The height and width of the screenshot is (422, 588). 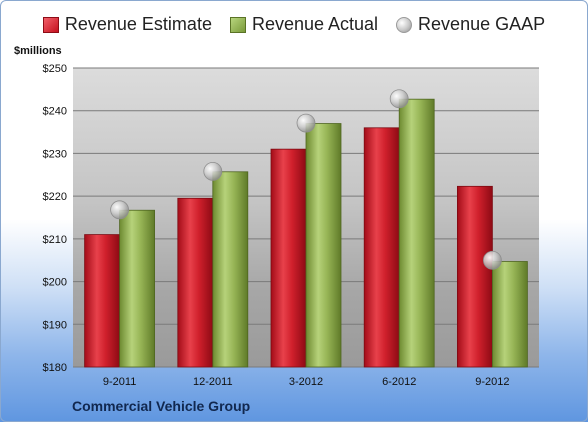 What do you see at coordinates (55, 325) in the screenshot?
I see `y-tick-label: $190` at bounding box center [55, 325].